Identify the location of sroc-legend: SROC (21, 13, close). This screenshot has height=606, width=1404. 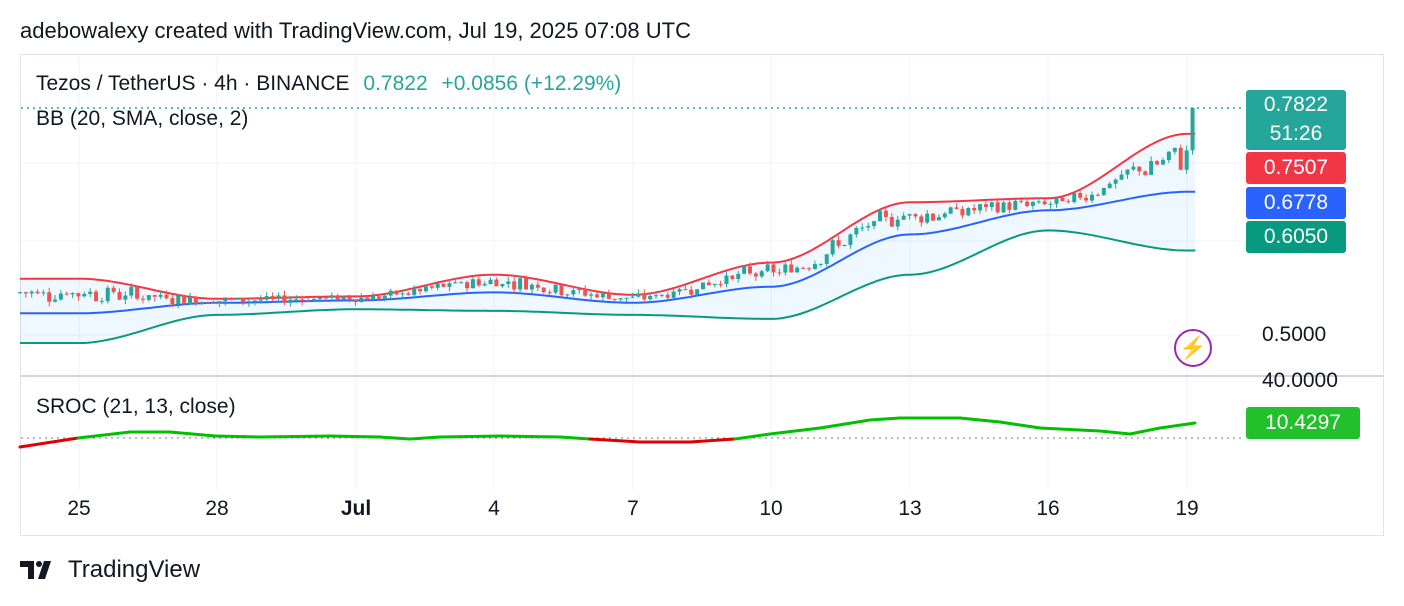
(136, 406).